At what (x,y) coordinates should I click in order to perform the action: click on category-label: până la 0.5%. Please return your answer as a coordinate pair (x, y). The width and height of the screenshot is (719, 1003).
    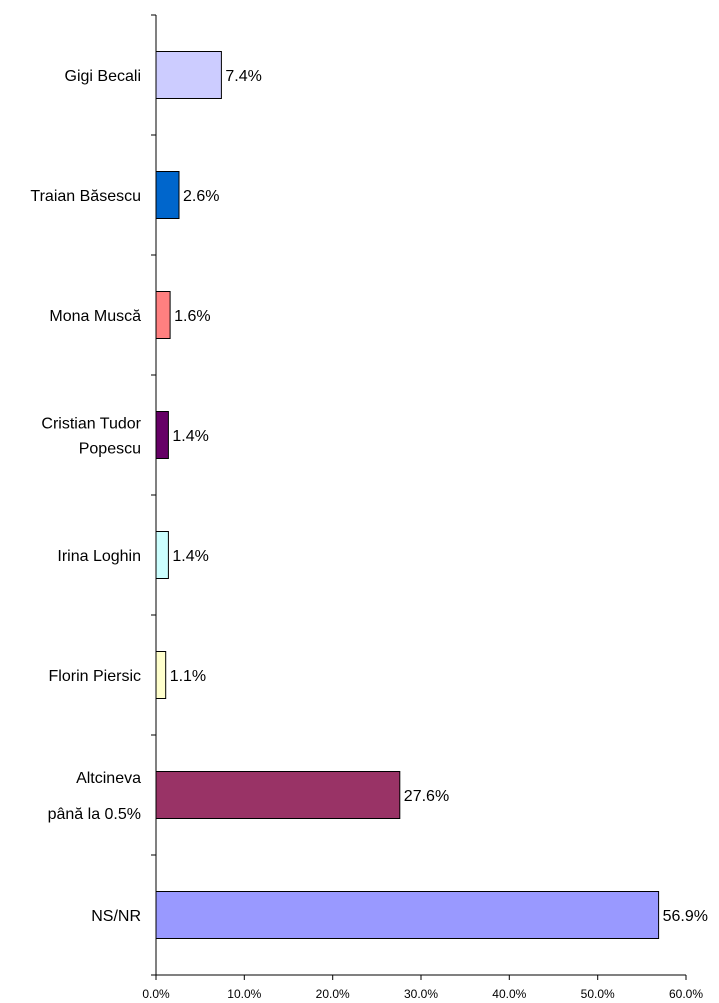
    Looking at the image, I should click on (94, 814).